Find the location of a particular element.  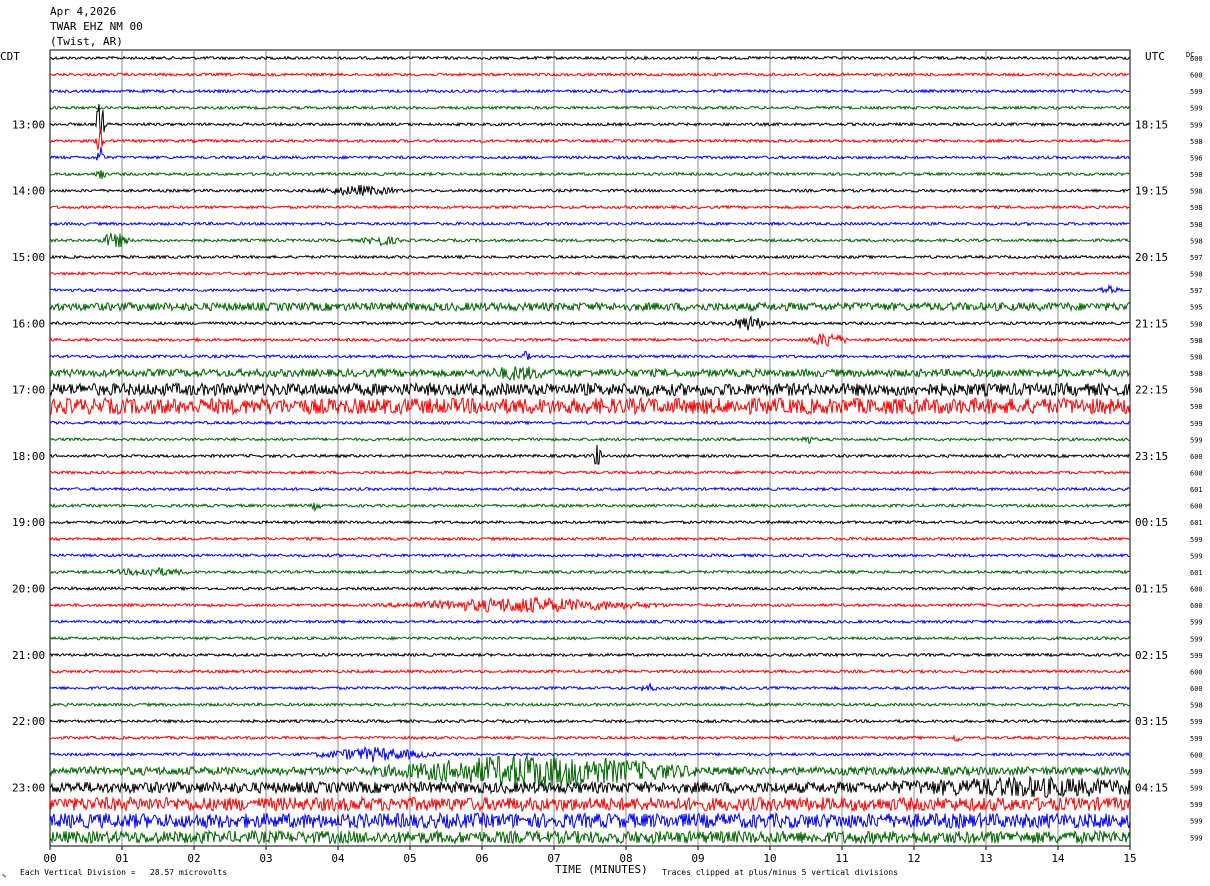

left-hour-label: 18:00 is located at coordinates (28, 456).